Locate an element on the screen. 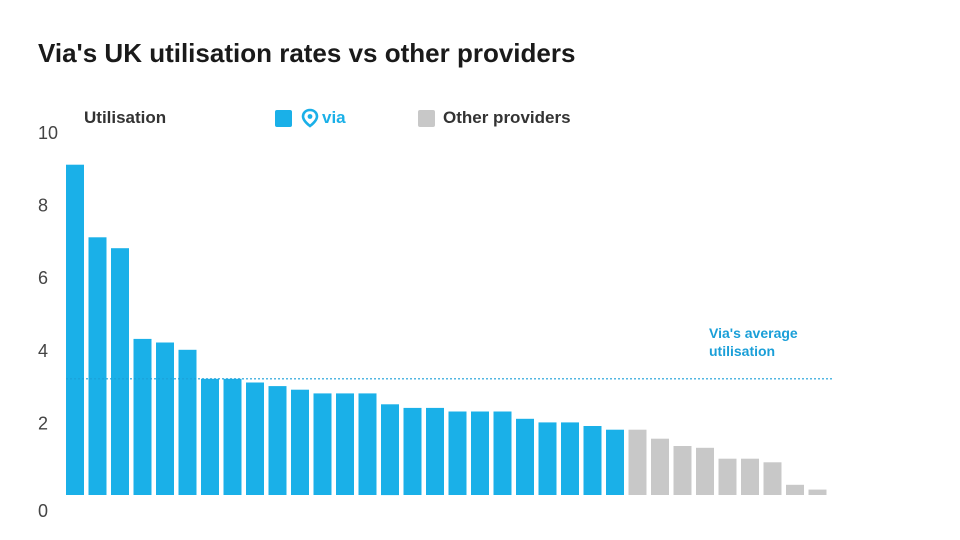 The width and height of the screenshot is (960, 540). average-label-line2: utilisation is located at coordinates (742, 351).